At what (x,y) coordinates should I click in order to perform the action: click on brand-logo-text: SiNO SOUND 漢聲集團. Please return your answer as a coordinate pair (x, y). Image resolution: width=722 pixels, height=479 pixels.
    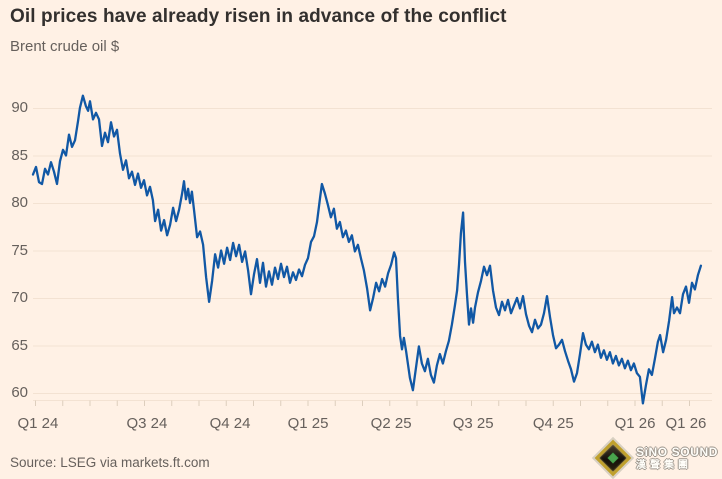
    Looking at the image, I should click on (677, 458).